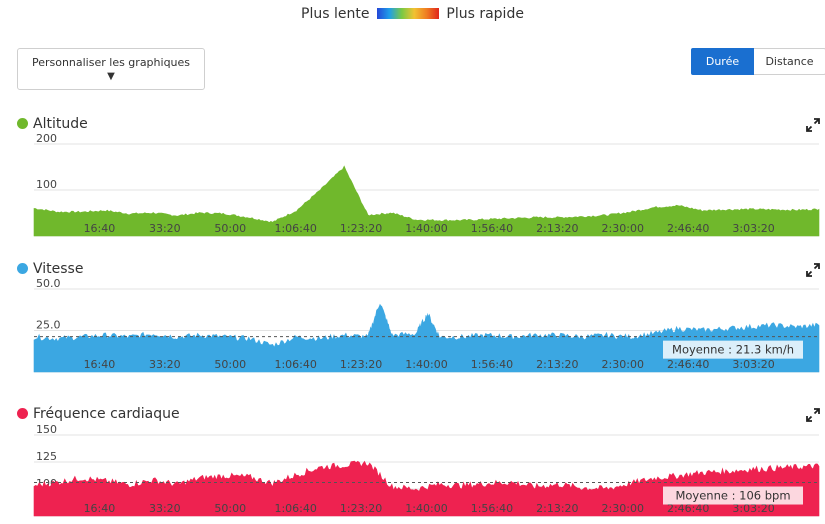 The height and width of the screenshot is (524, 825). What do you see at coordinates (58, 269) in the screenshot?
I see `speed-title-text: Vitesse` at bounding box center [58, 269].